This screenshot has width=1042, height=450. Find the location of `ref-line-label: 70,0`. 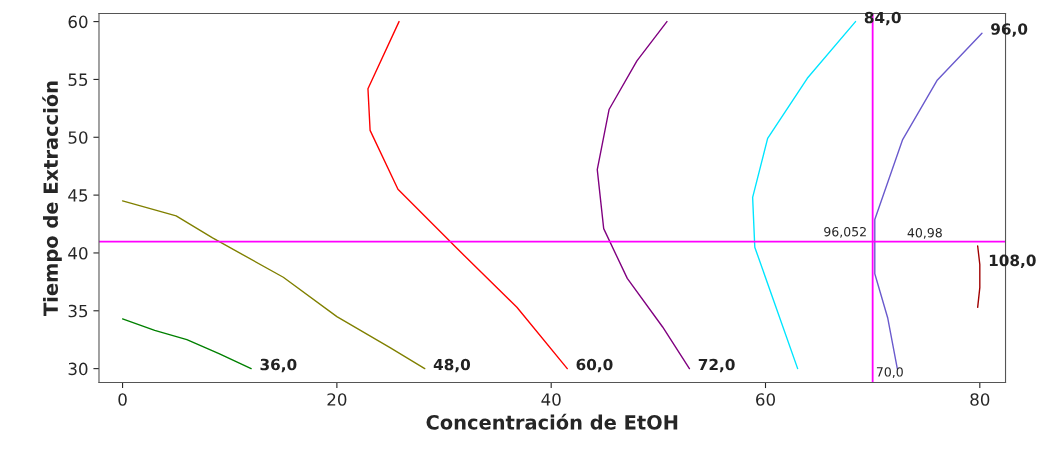

ref-line-label: 70,0 is located at coordinates (889, 372).